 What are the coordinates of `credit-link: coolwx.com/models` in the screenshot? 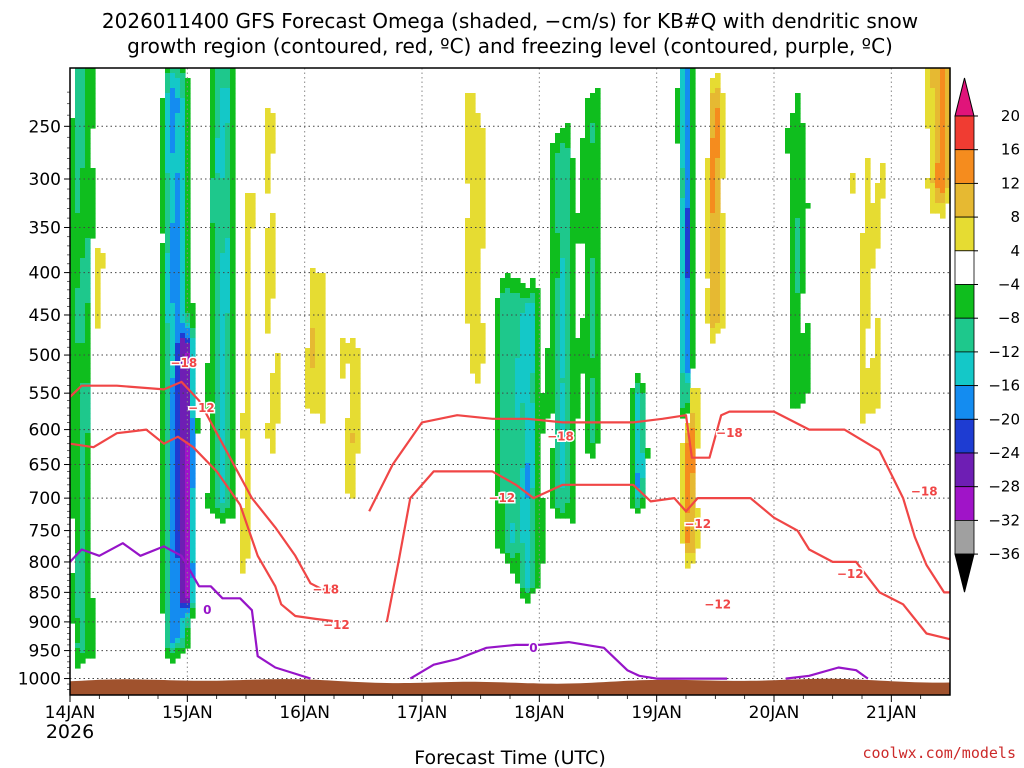 It's located at (939, 753).